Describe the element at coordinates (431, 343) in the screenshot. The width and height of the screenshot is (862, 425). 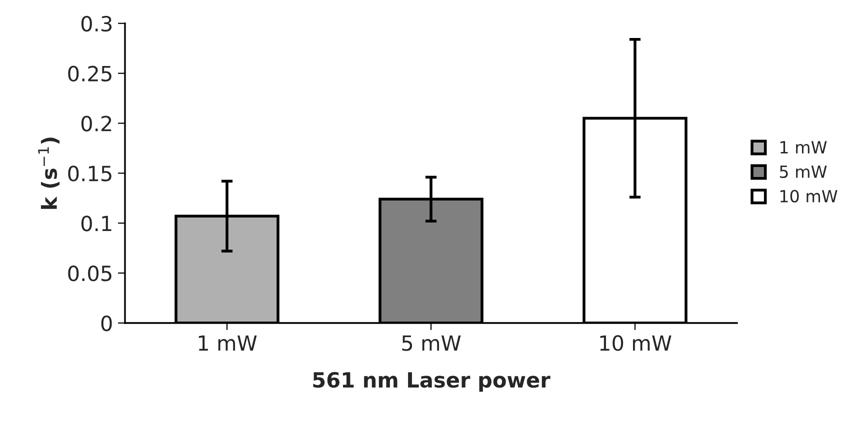
I see `x-tick-label: 5 mW` at that location.